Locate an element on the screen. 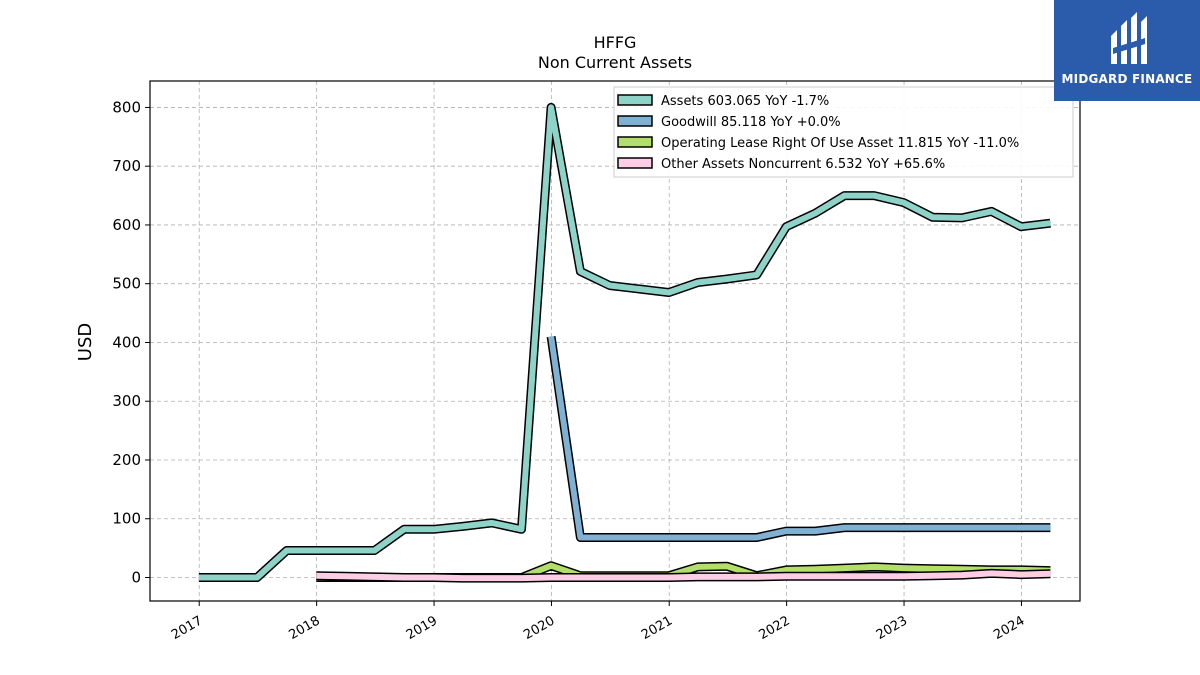  brand-logo: MIDGARD FINANCE is located at coordinates (1127, 50).